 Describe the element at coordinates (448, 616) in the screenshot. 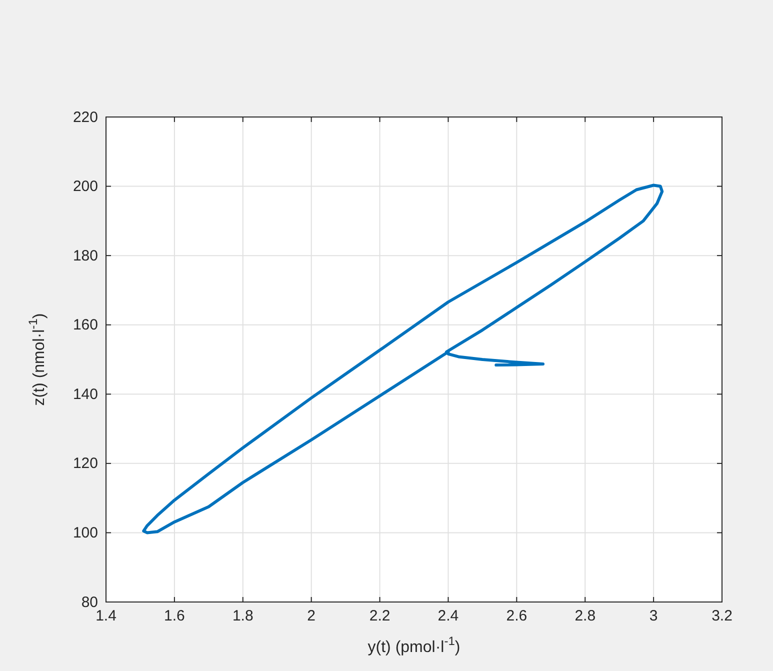

I see `x-tick-label: 2.4` at that location.